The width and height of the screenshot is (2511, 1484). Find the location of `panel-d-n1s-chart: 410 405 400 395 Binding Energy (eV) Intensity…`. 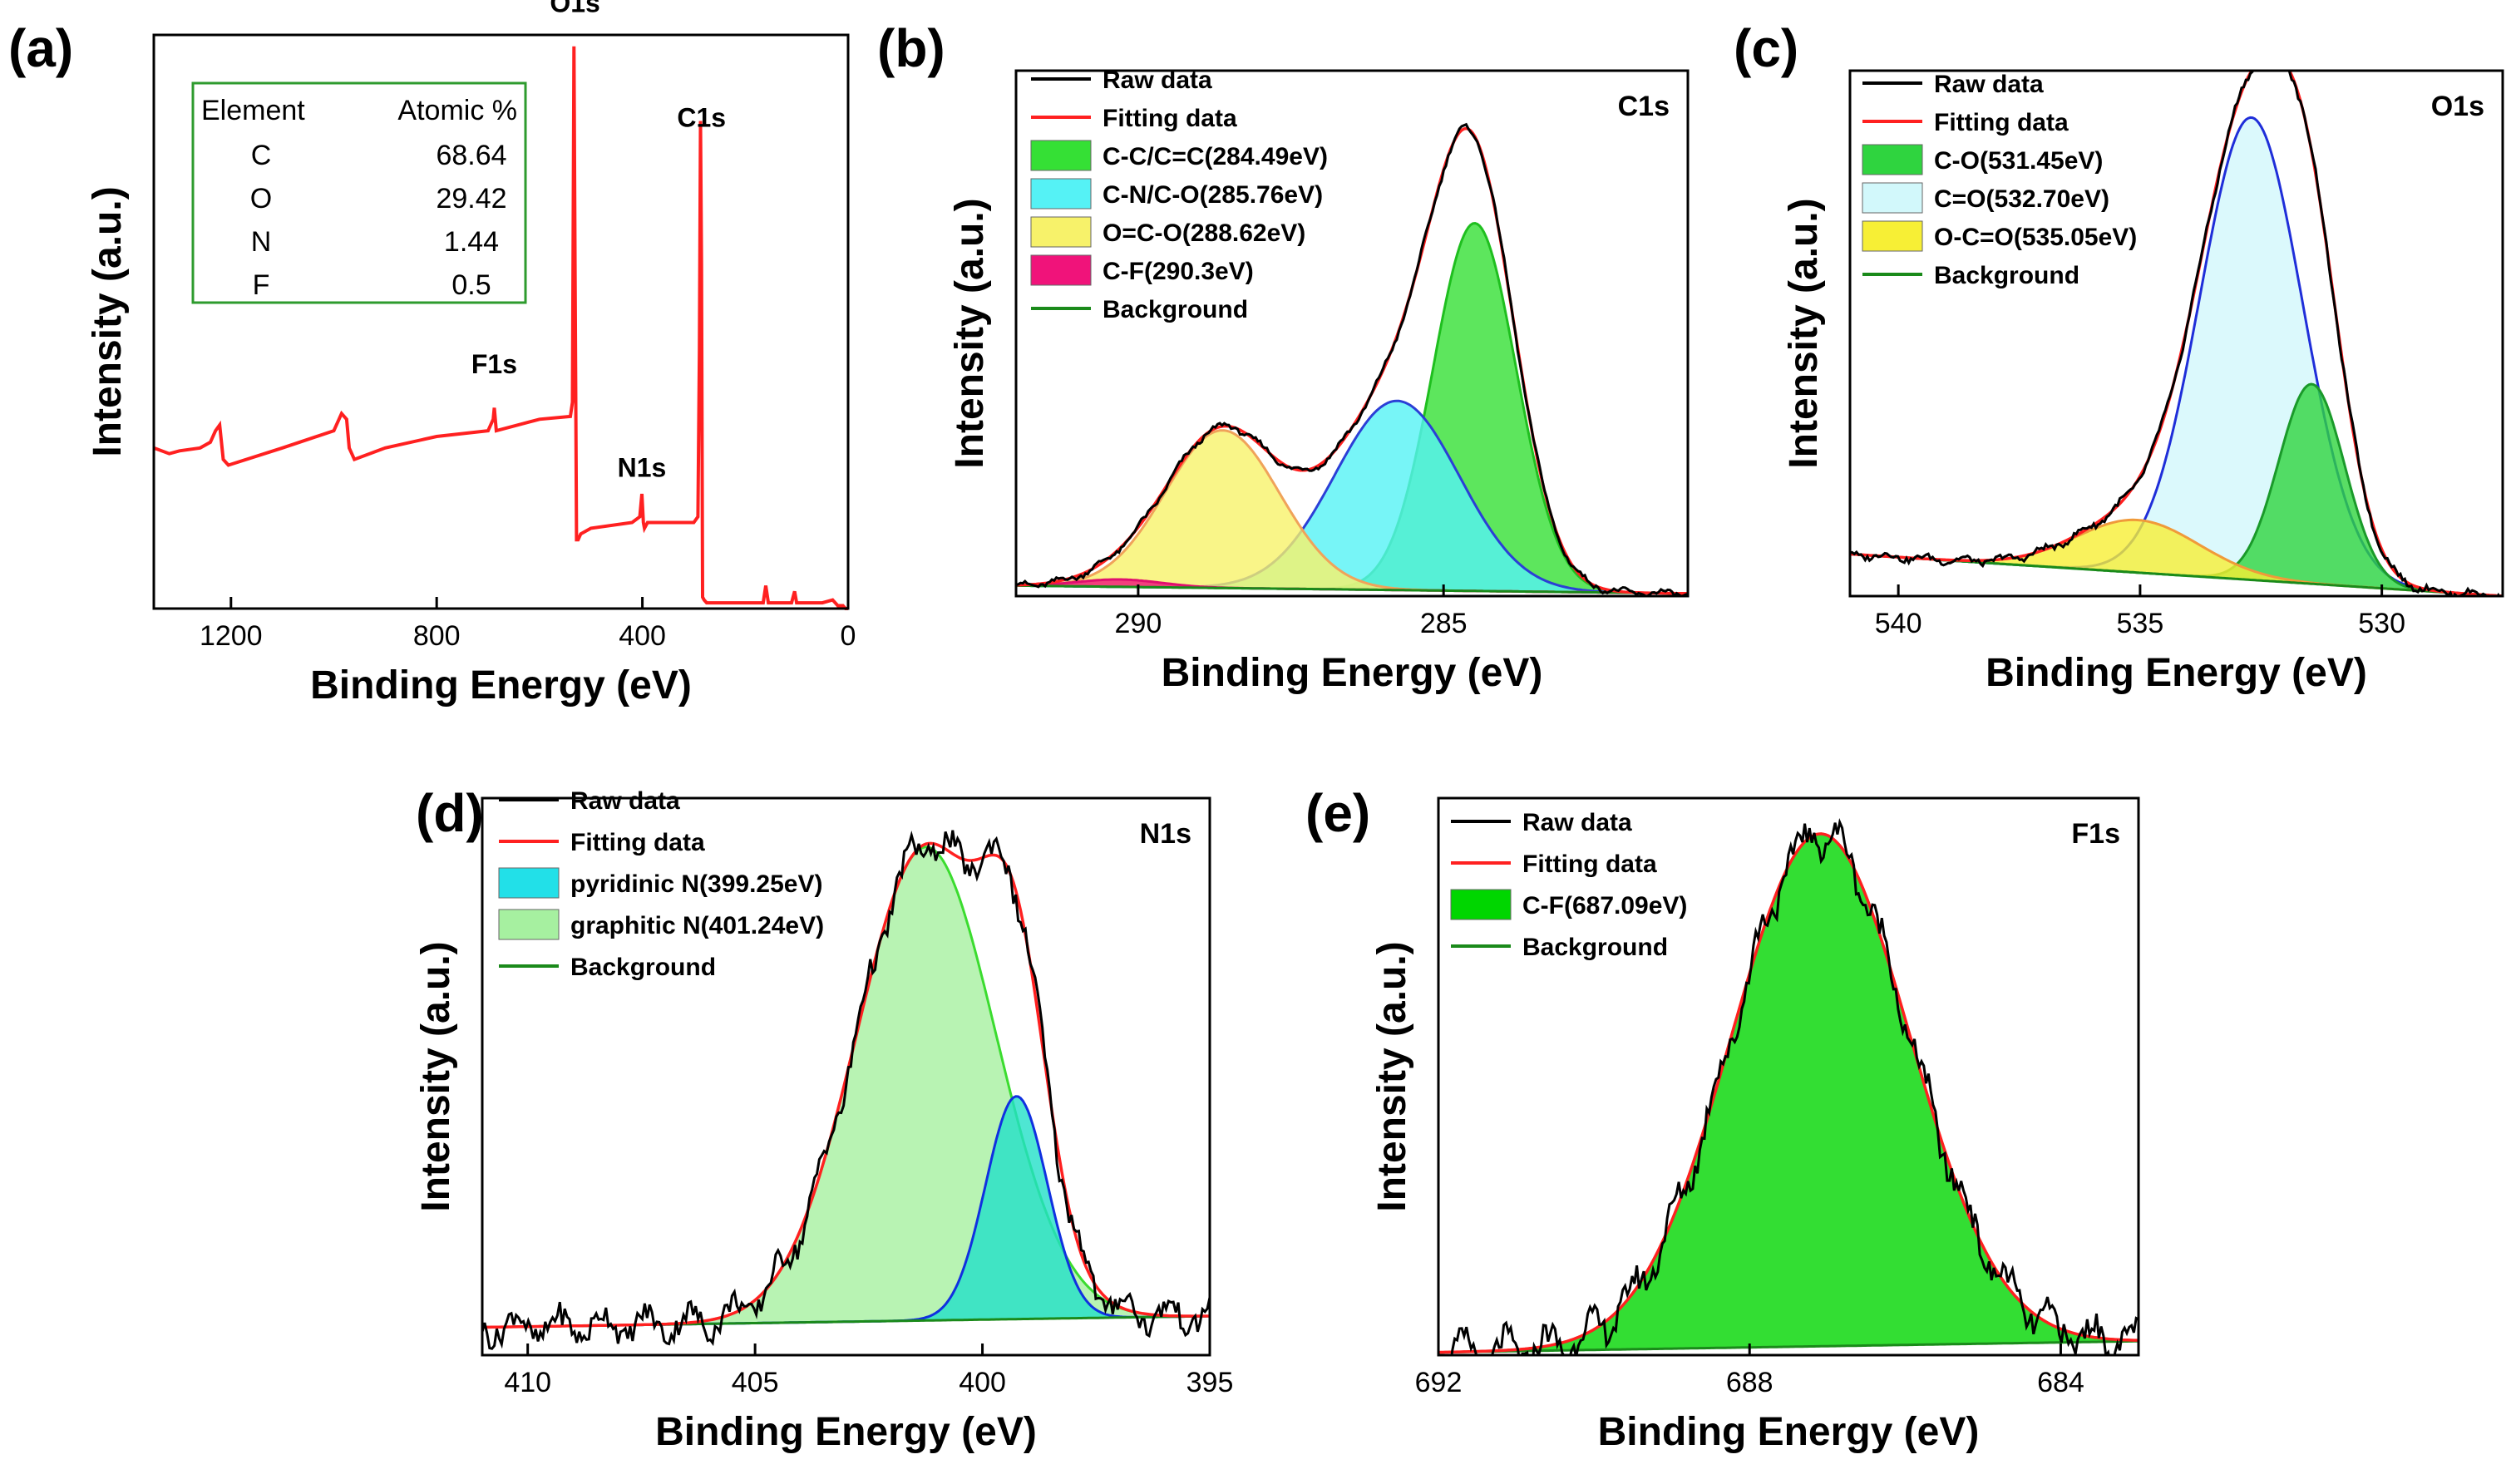

panel-d-n1s-chart: 410 405 400 395 Binding Energy (eV) Intensity… is located at coordinates (823, 1120).